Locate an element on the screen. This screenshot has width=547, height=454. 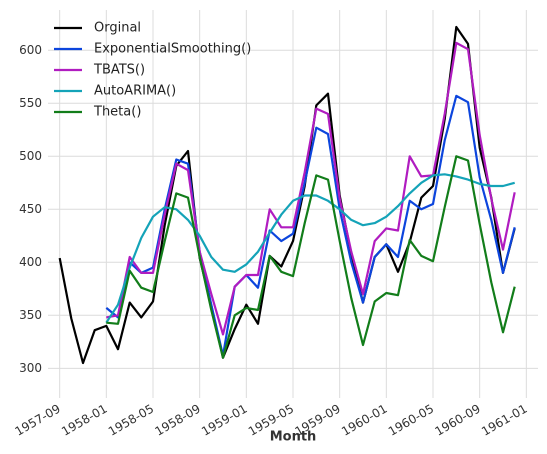
x-tick-label: 1961-01 is located at coordinates (504, 420).